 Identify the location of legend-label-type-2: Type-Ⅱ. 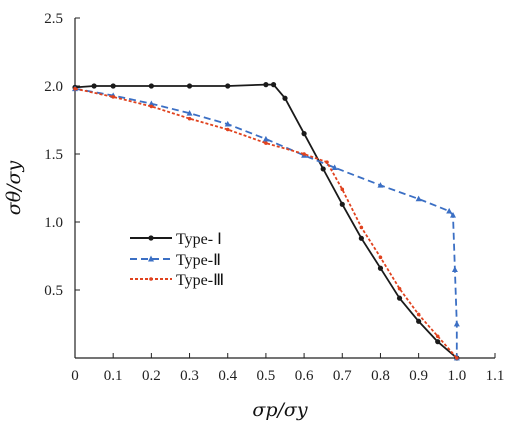
(198, 260).